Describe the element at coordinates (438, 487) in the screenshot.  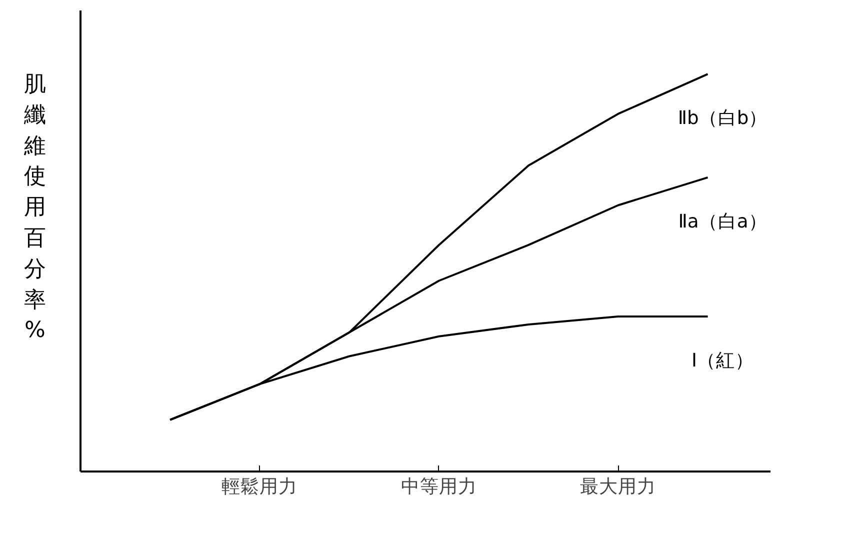
I see `x-tick-label: 中等用力` at that location.